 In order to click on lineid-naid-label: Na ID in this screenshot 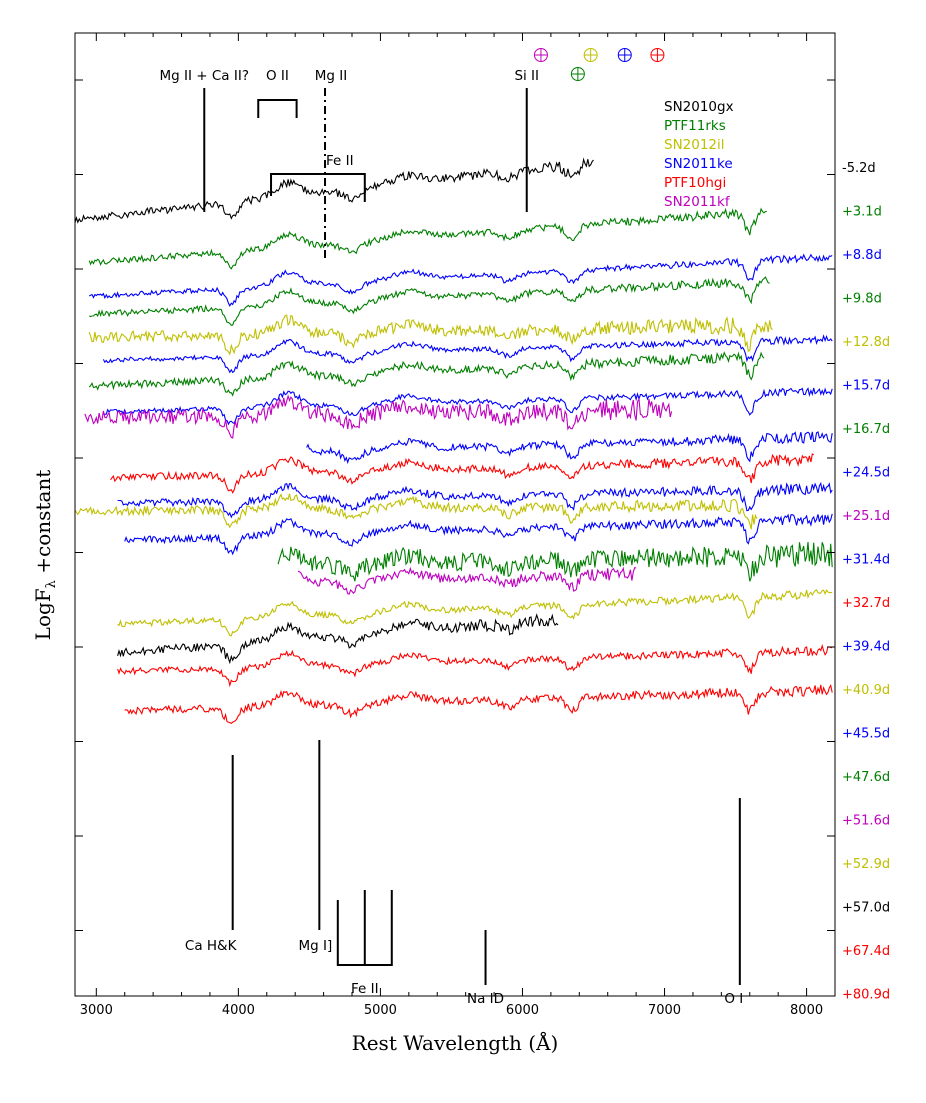, I will do `click(485, 999)`.